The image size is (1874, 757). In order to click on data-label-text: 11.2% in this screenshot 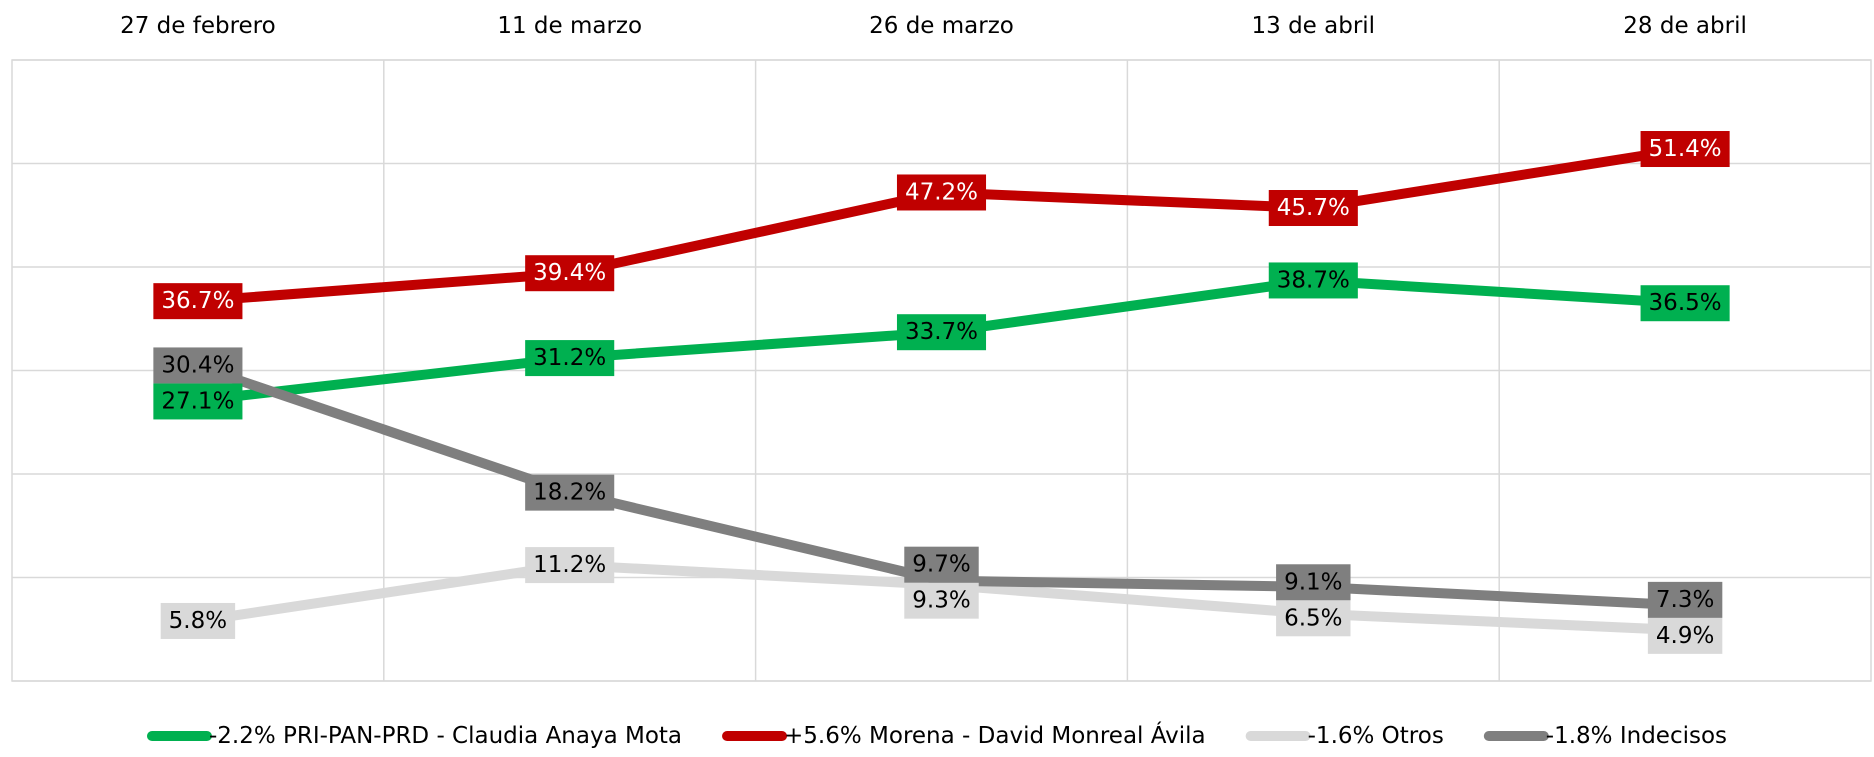, I will do `click(569, 565)`.